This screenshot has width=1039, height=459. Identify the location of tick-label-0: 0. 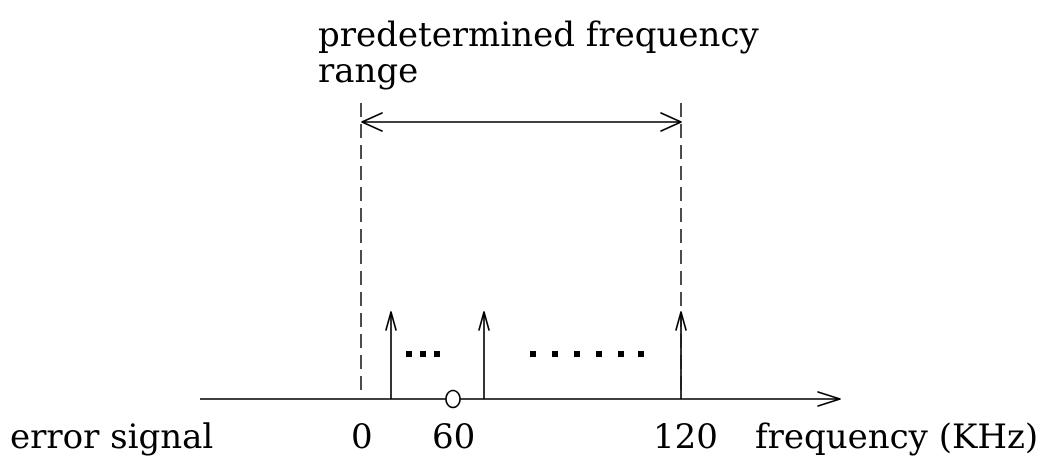
(362, 437).